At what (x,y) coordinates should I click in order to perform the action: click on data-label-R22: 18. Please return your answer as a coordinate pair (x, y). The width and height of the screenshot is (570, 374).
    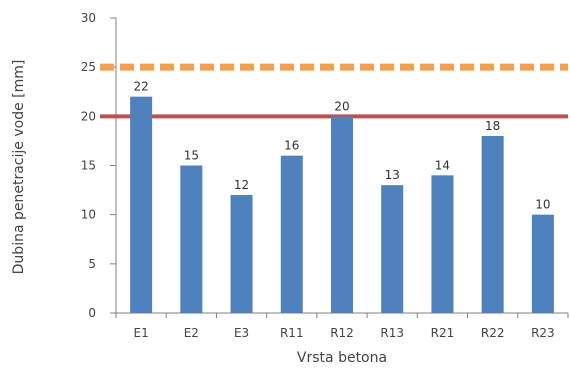
    Looking at the image, I should click on (492, 126).